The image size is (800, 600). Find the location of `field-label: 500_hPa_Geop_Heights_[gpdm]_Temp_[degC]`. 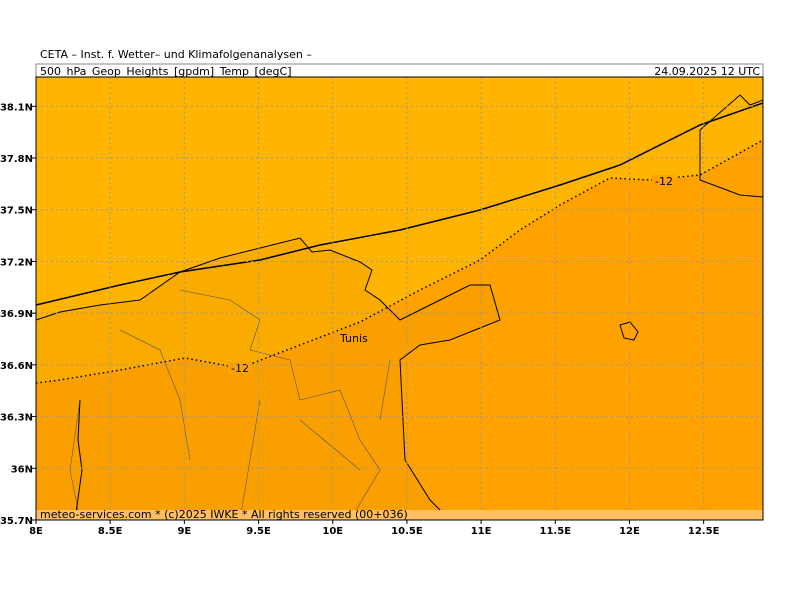

field-label: 500_hPa_Geop_Heights_[gpdm]_Temp_[degC] is located at coordinates (166, 71).